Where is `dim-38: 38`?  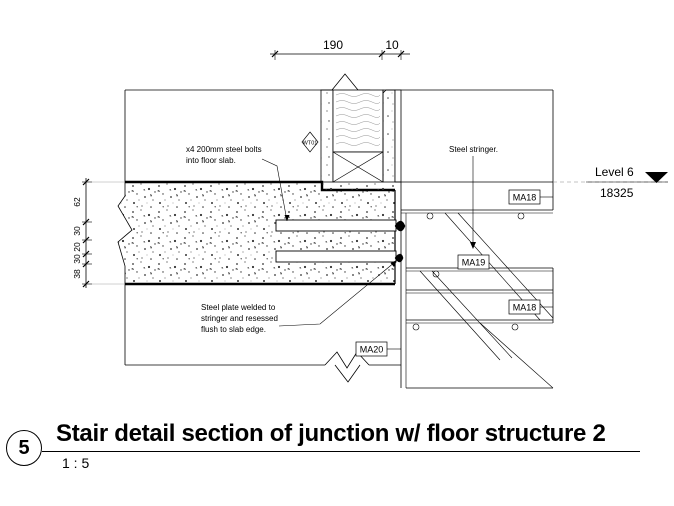
dim-38: 38 is located at coordinates (77, 274).